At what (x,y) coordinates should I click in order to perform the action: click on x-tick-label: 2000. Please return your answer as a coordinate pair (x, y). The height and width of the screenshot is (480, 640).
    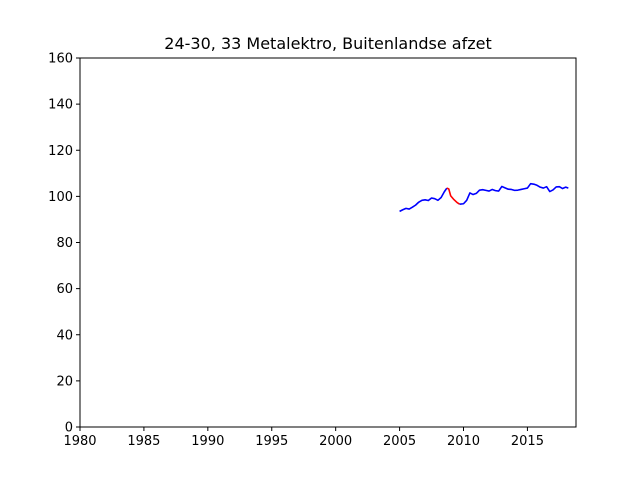
    Looking at the image, I should click on (335, 441).